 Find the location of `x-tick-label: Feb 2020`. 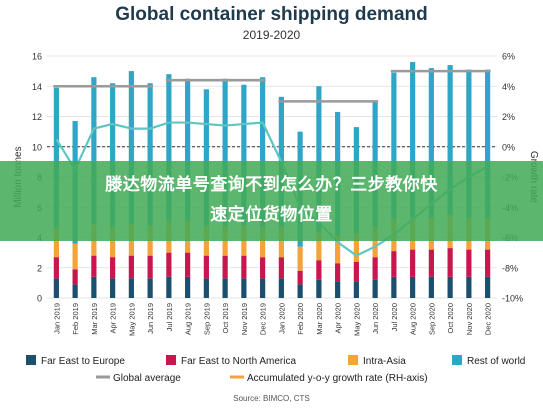

x-tick-label: Feb 2020 is located at coordinates (300, 319).